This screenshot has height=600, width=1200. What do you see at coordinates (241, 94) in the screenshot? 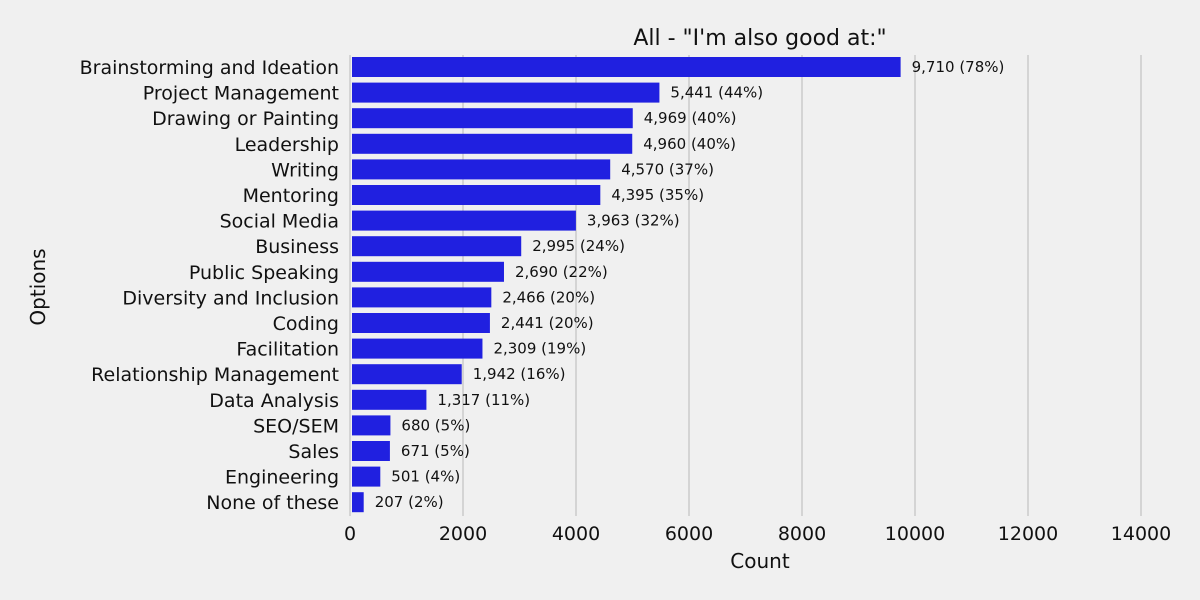
I see `category-label: Project Management` at bounding box center [241, 94].